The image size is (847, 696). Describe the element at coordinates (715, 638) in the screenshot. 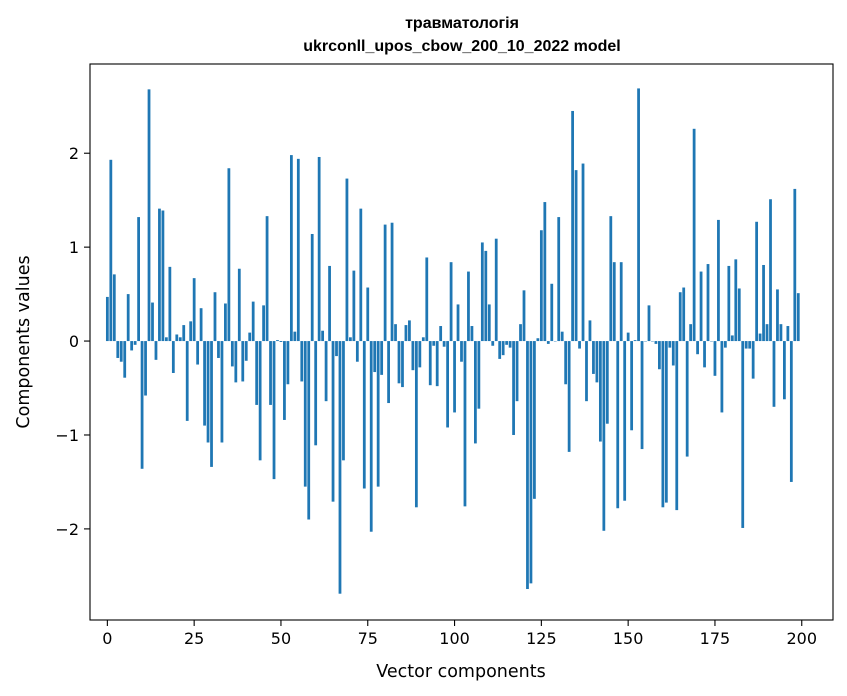

I see `x-tick-label: 175` at that location.